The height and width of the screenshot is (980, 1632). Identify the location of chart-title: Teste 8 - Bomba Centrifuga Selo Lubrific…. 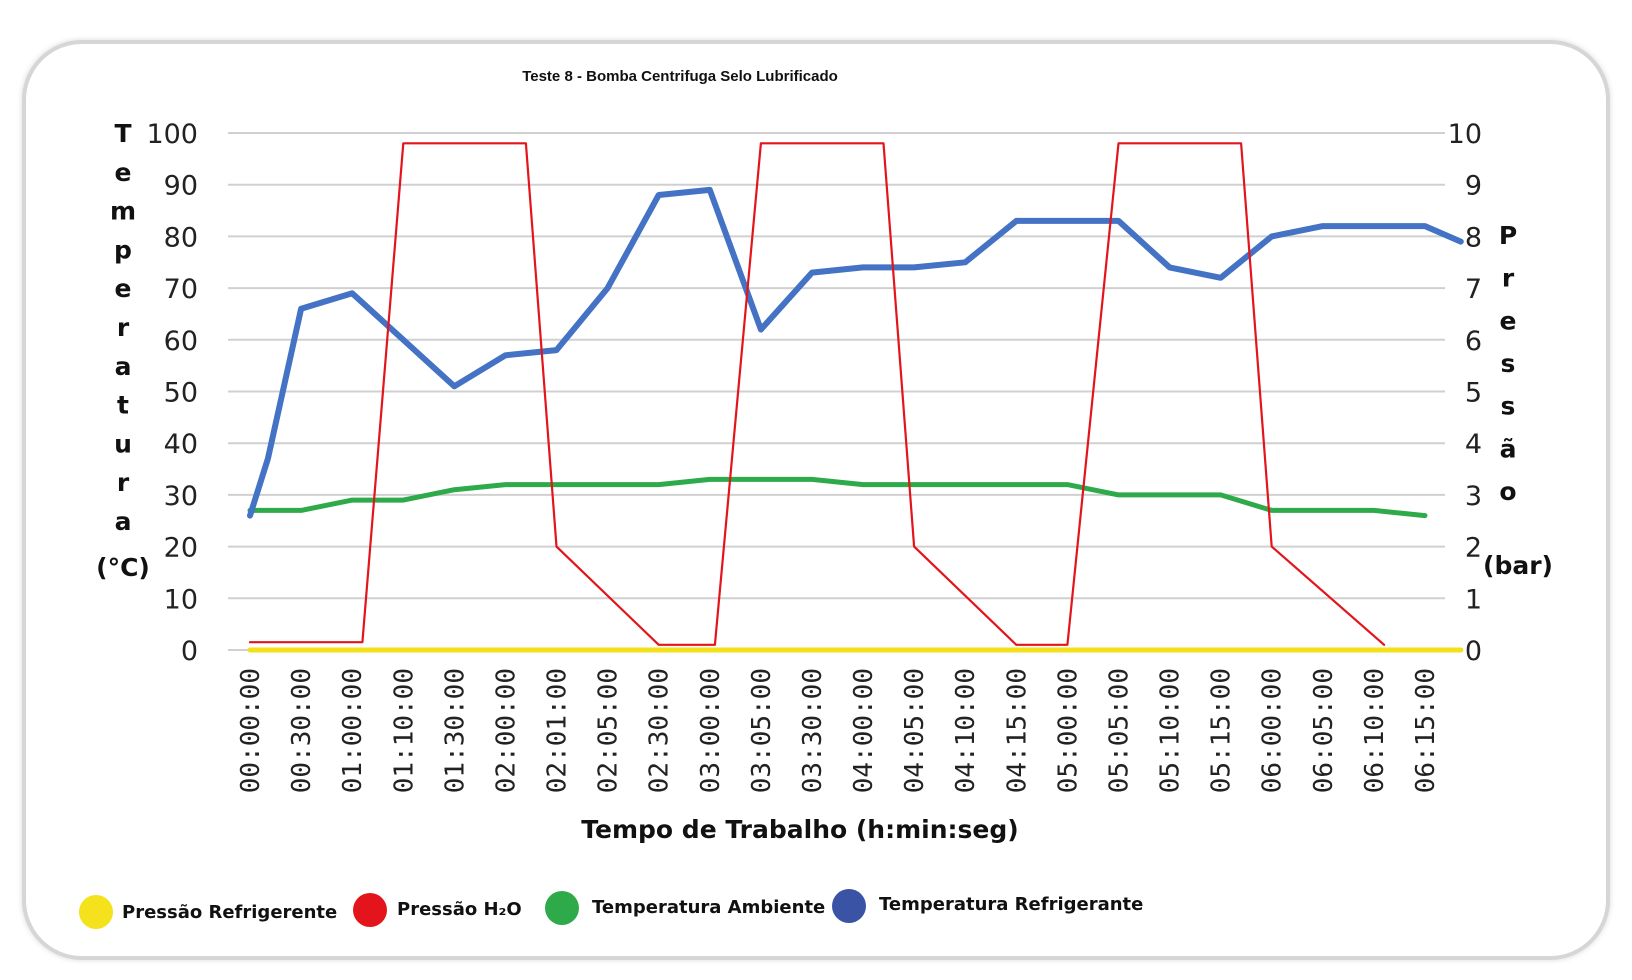
(680, 76).